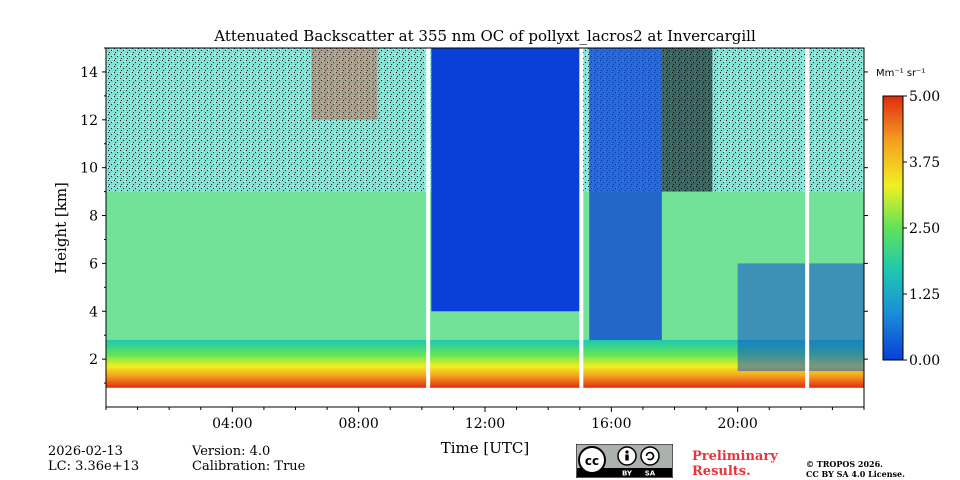 The image size is (960, 480). Describe the element at coordinates (924, 361) in the screenshot. I see `colorbar-tick-label: 0.00` at that location.